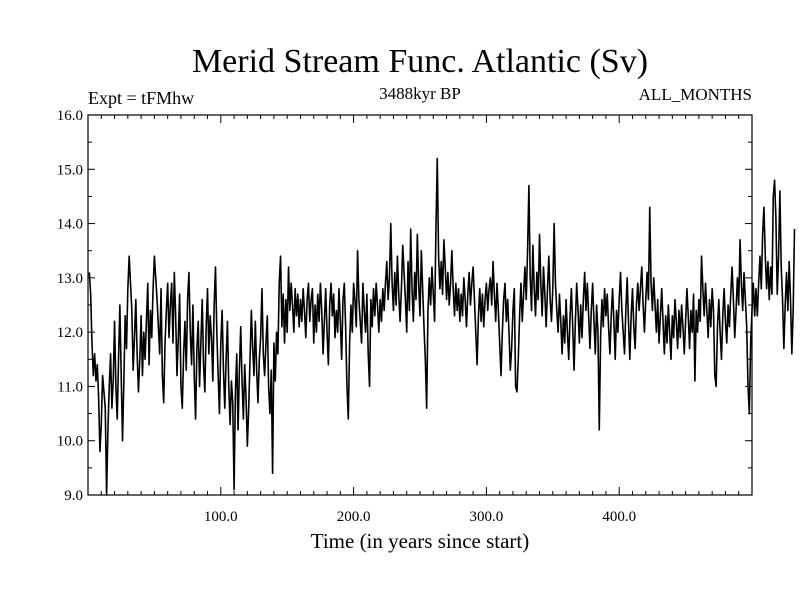 Image resolution: width=800 pixels, height=600 pixels. I want to click on subtitle-right: ALL_MONTHS, so click(695, 94).